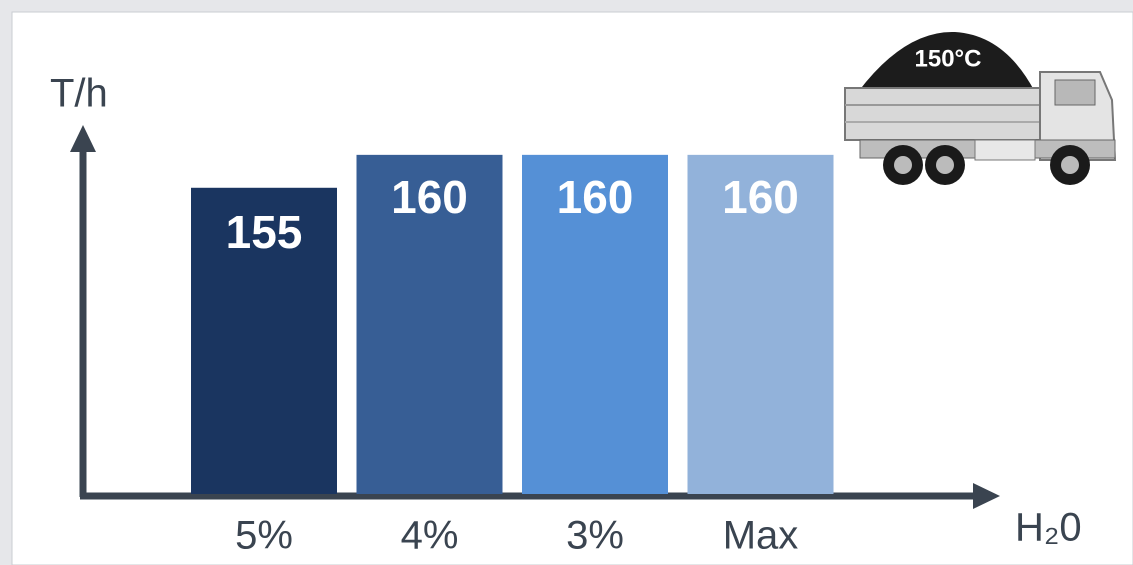  What do you see at coordinates (980, 108) in the screenshot?
I see `truck-icon` at bounding box center [980, 108].